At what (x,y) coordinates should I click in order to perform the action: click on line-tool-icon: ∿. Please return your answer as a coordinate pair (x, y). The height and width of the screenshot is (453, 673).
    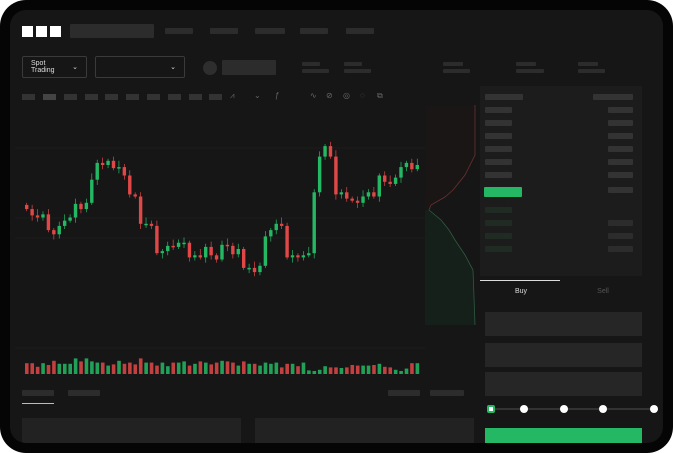
    Looking at the image, I should click on (313, 95).